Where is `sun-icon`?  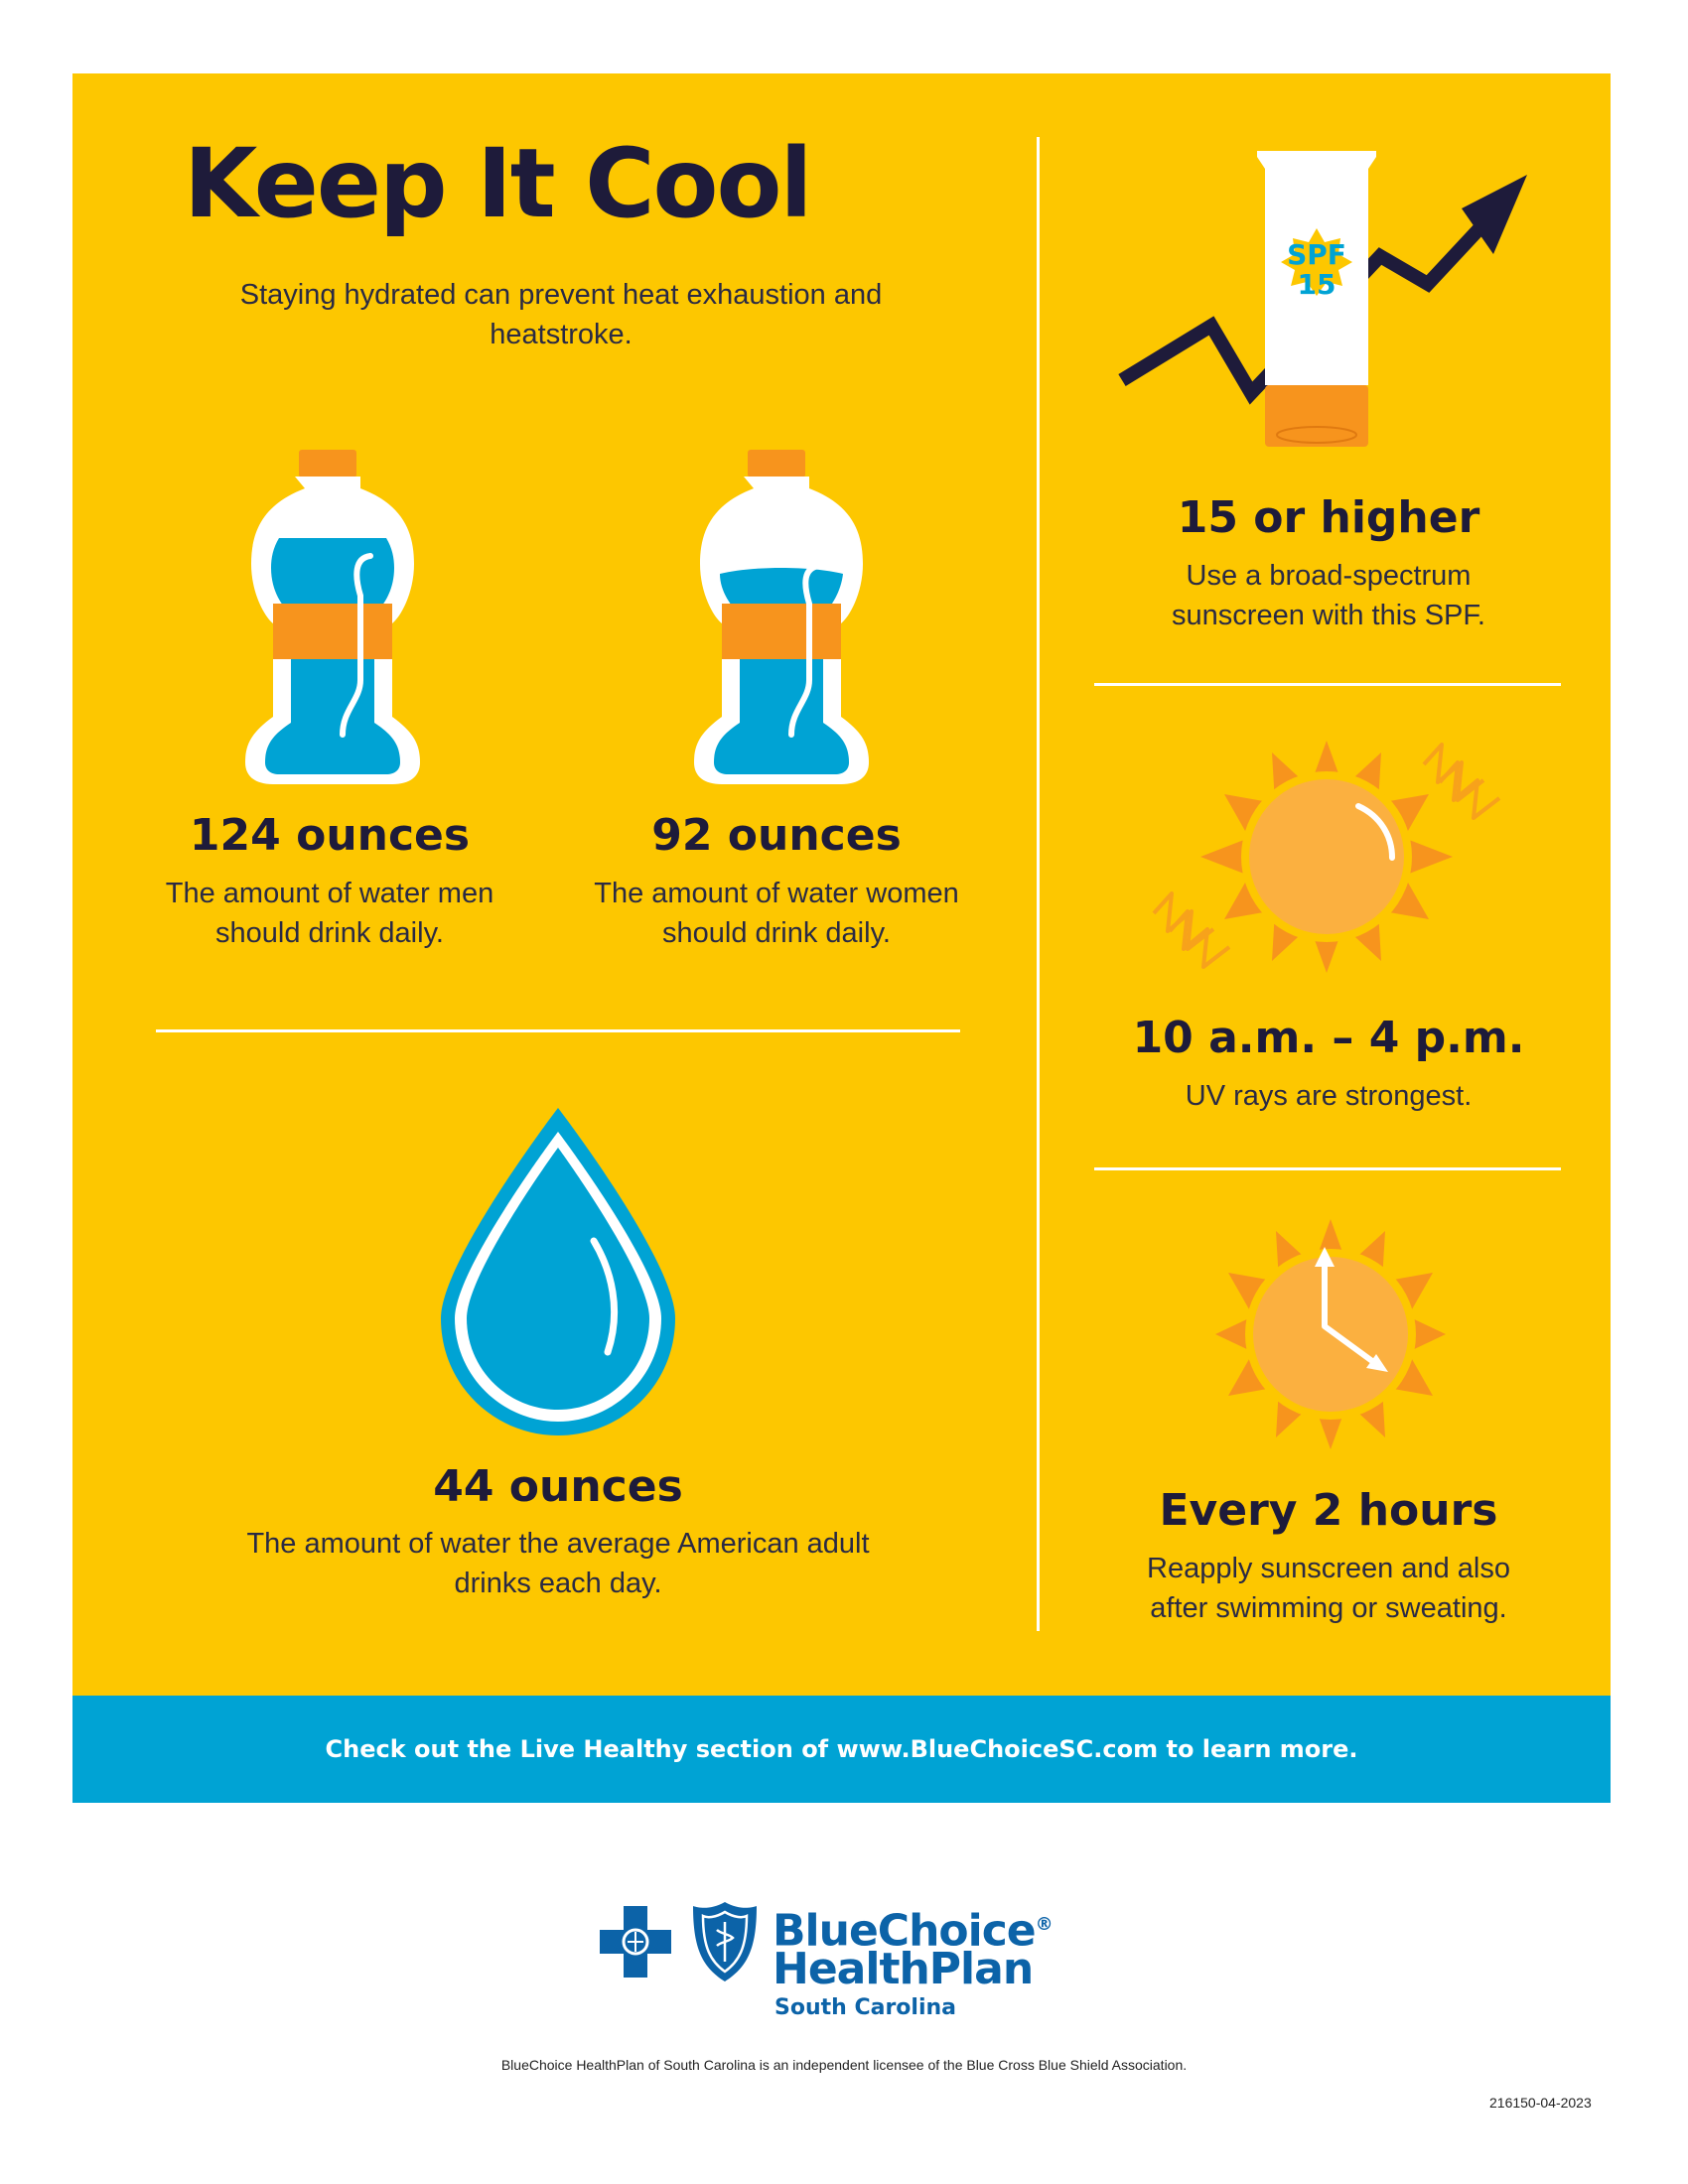
sun-icon is located at coordinates (1326, 857).